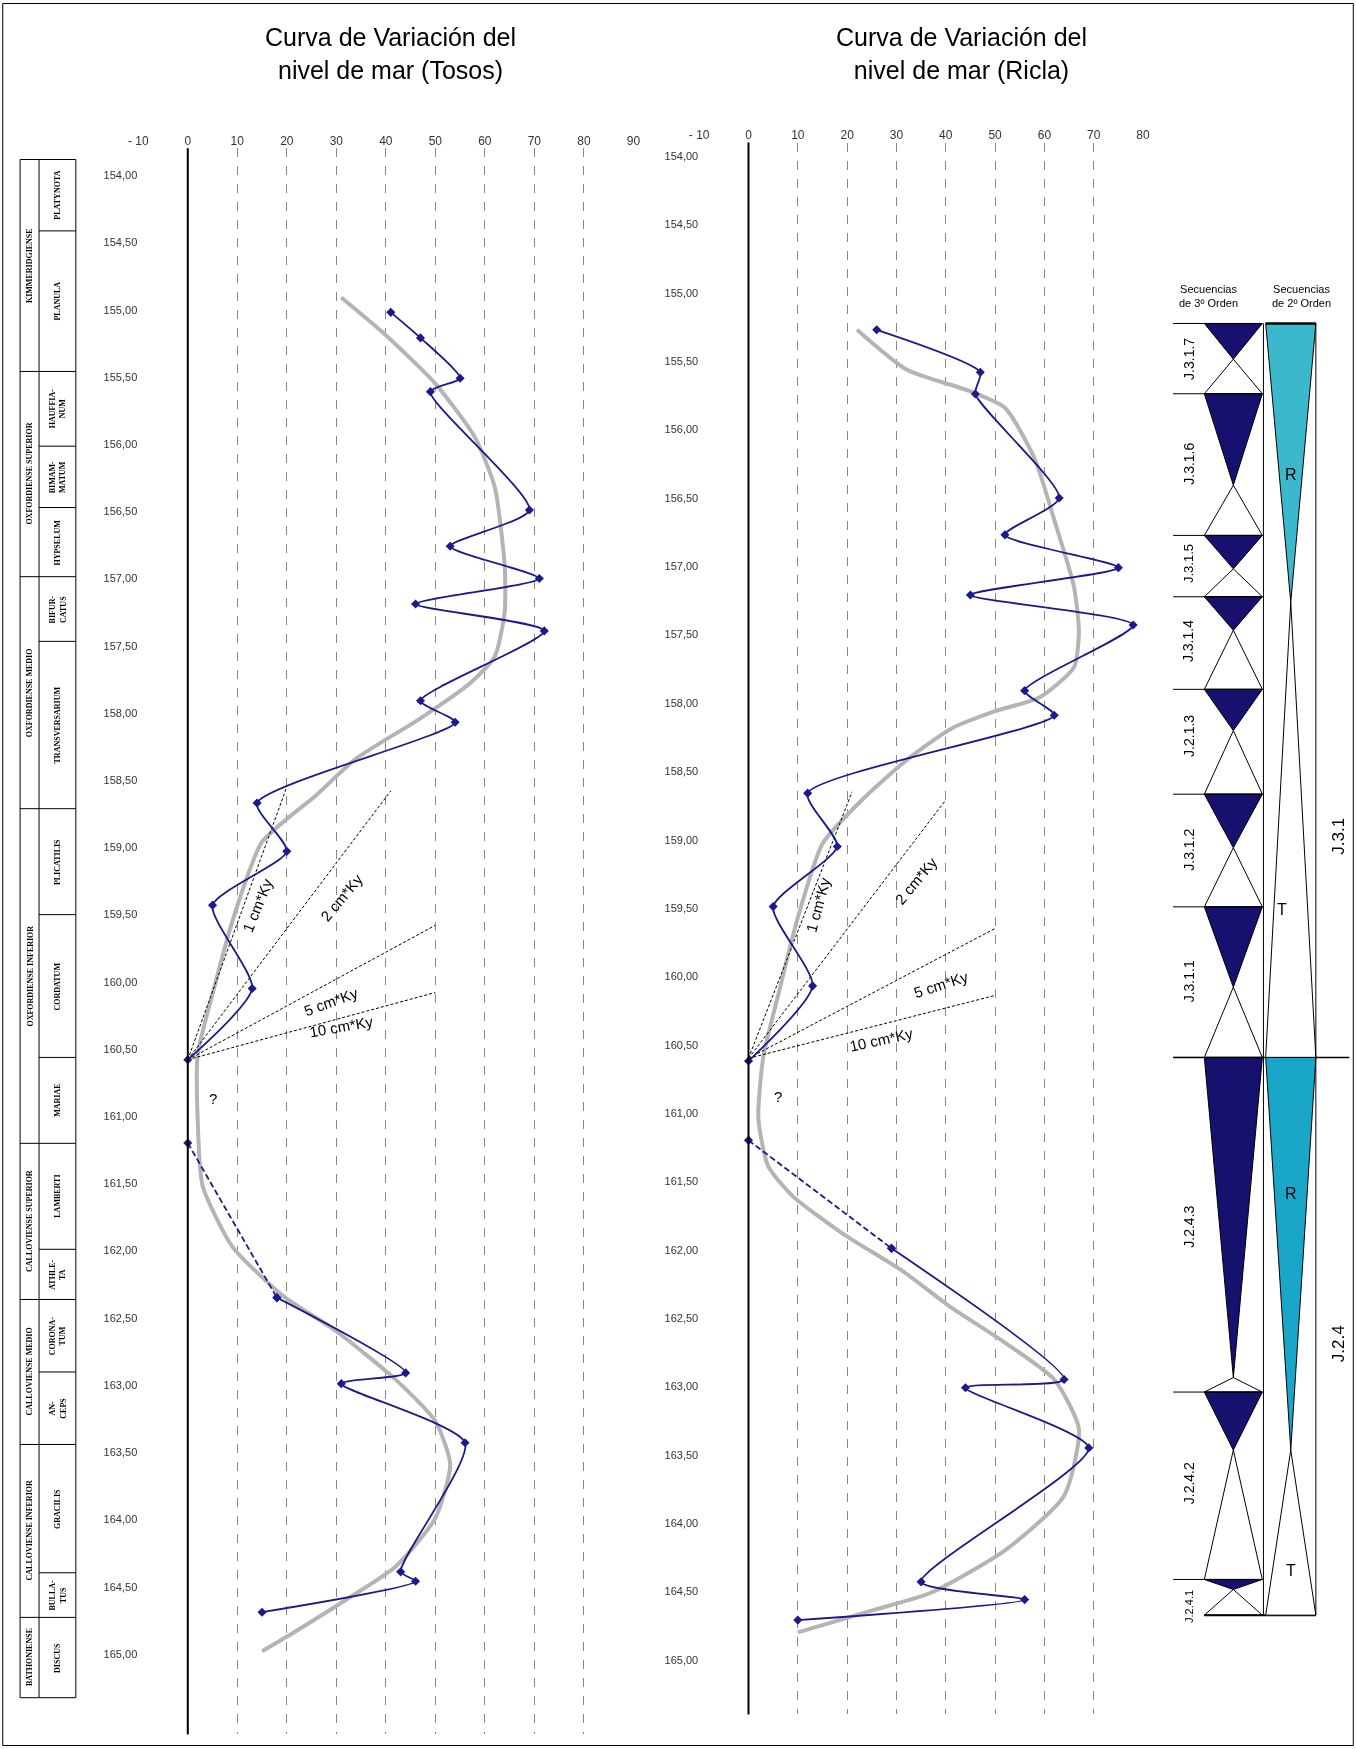  Describe the element at coordinates (584, 140) in the screenshot. I see `x-tick-label: 80` at that location.